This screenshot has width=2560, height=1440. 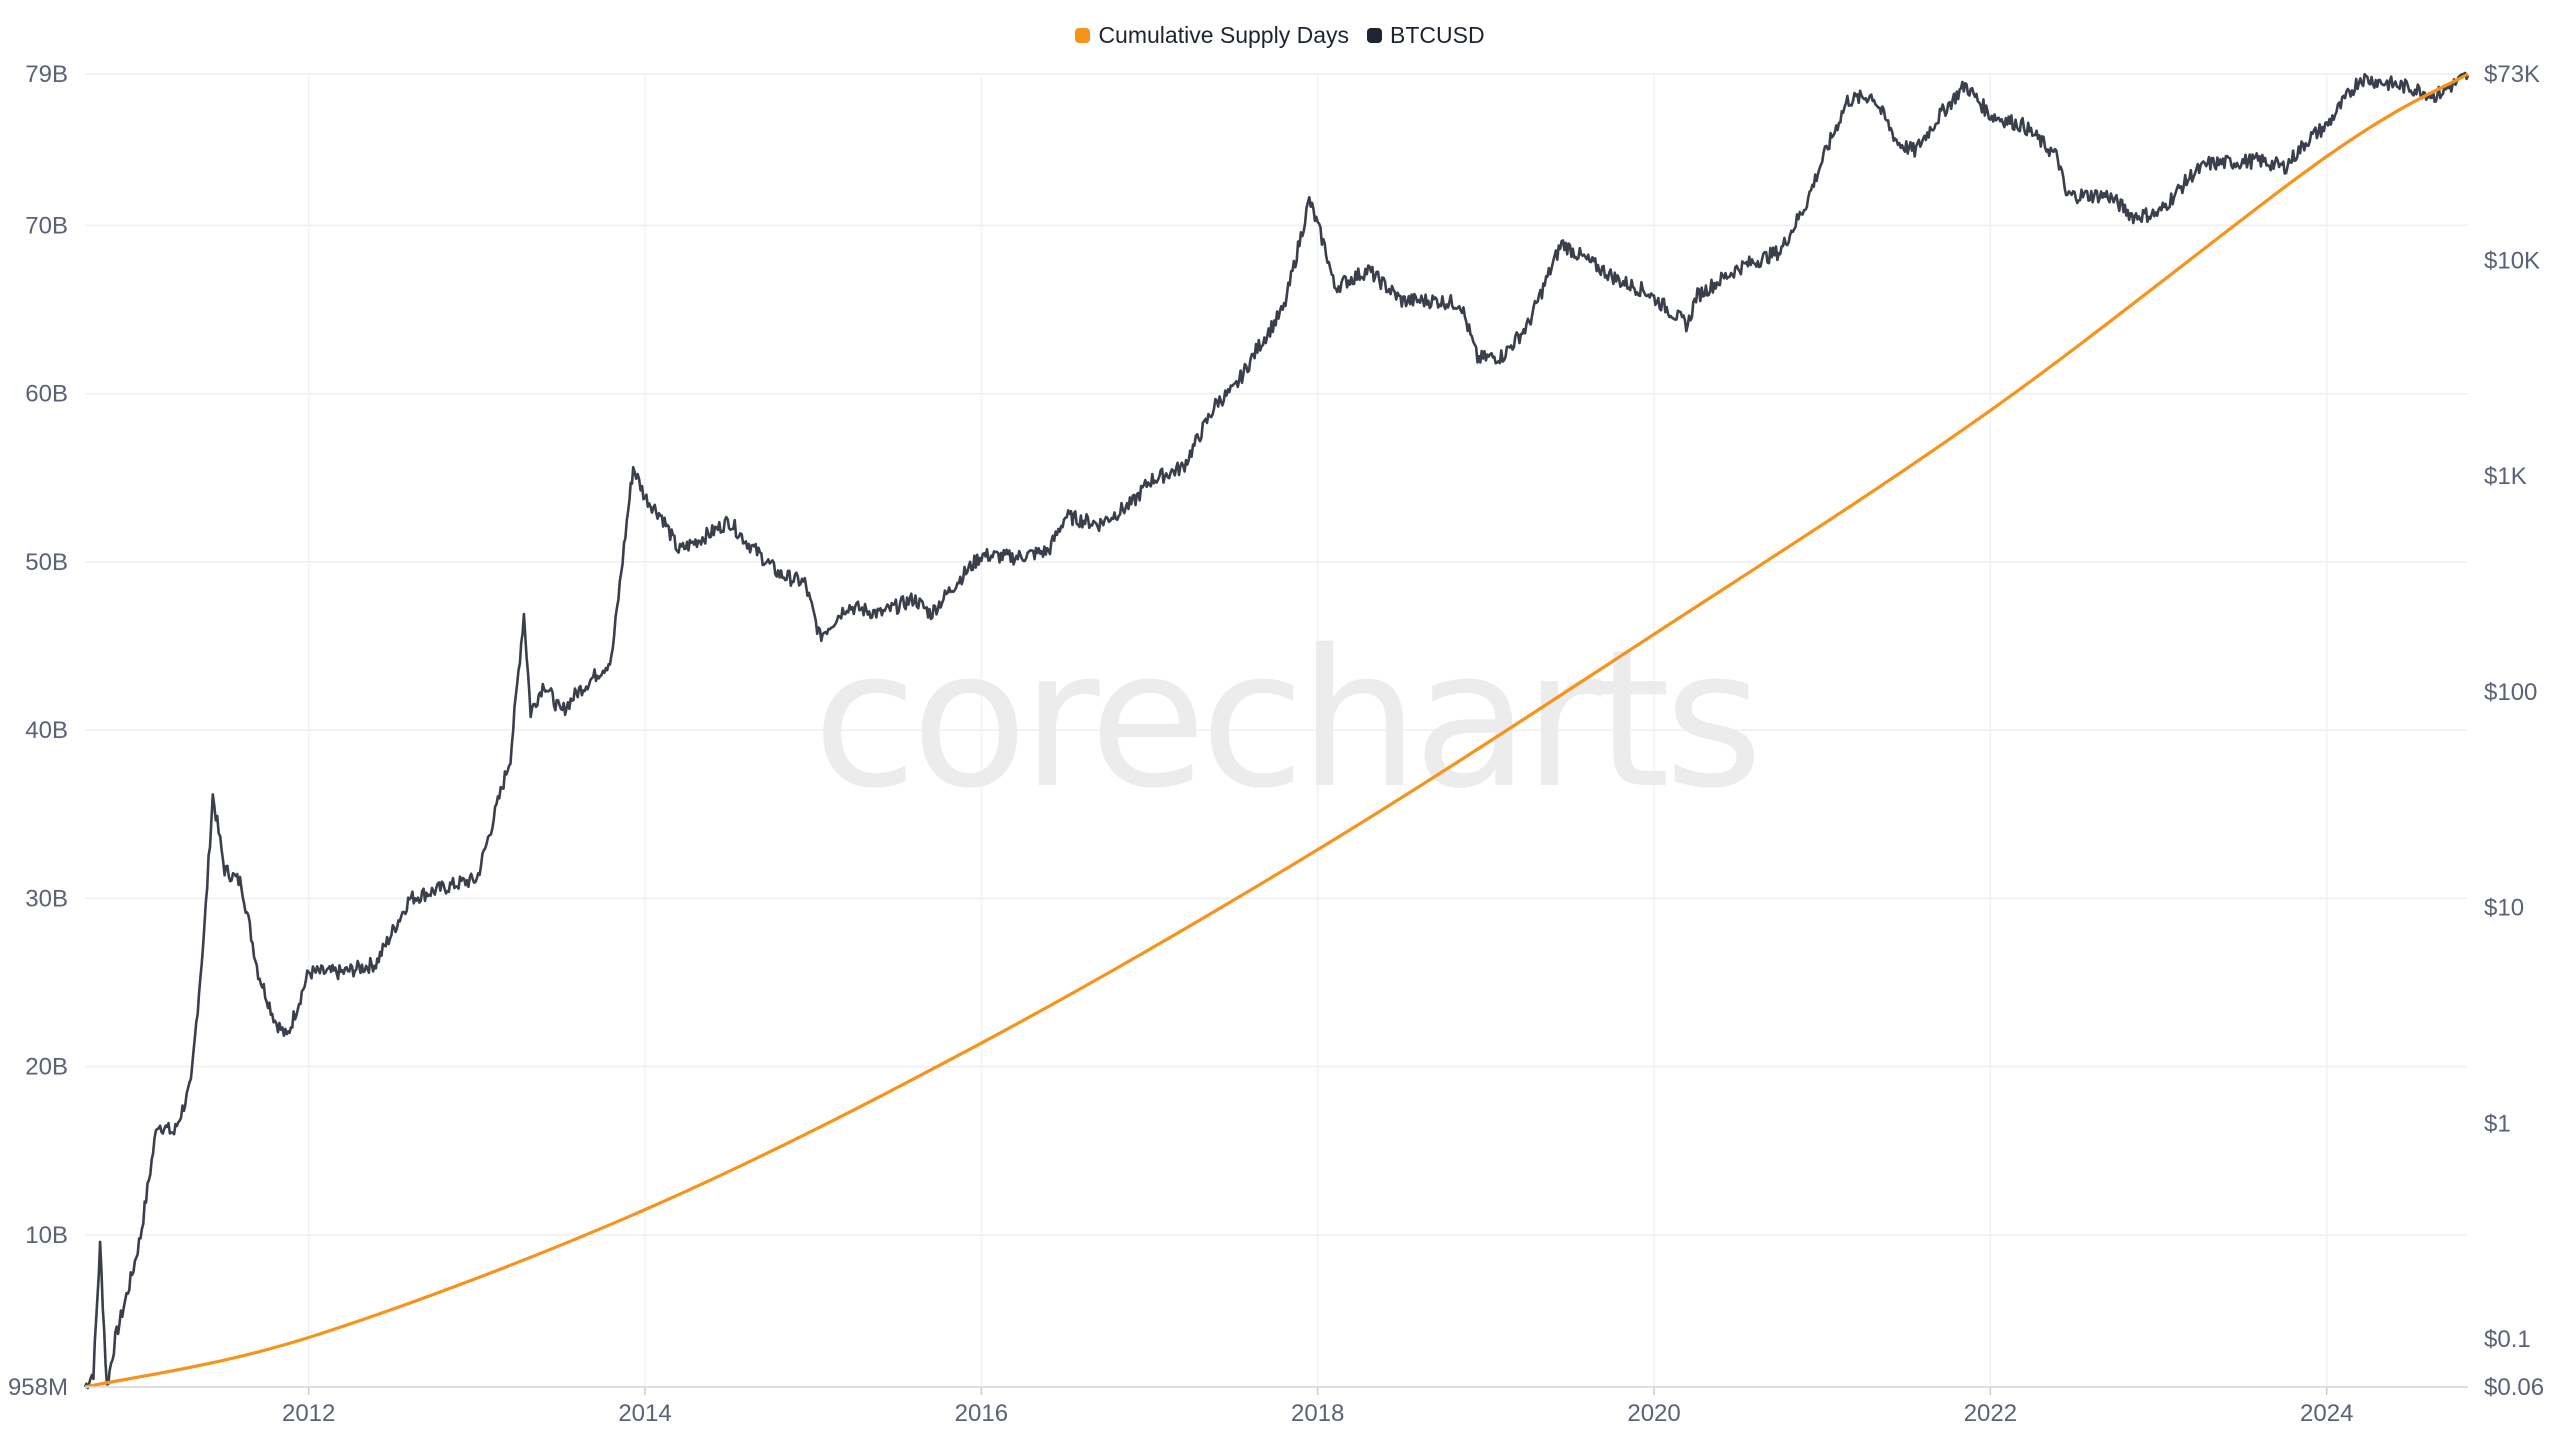 I want to click on legend-item-cumulative-supply-days: Cumulative Supply Days, so click(x=1212, y=35).